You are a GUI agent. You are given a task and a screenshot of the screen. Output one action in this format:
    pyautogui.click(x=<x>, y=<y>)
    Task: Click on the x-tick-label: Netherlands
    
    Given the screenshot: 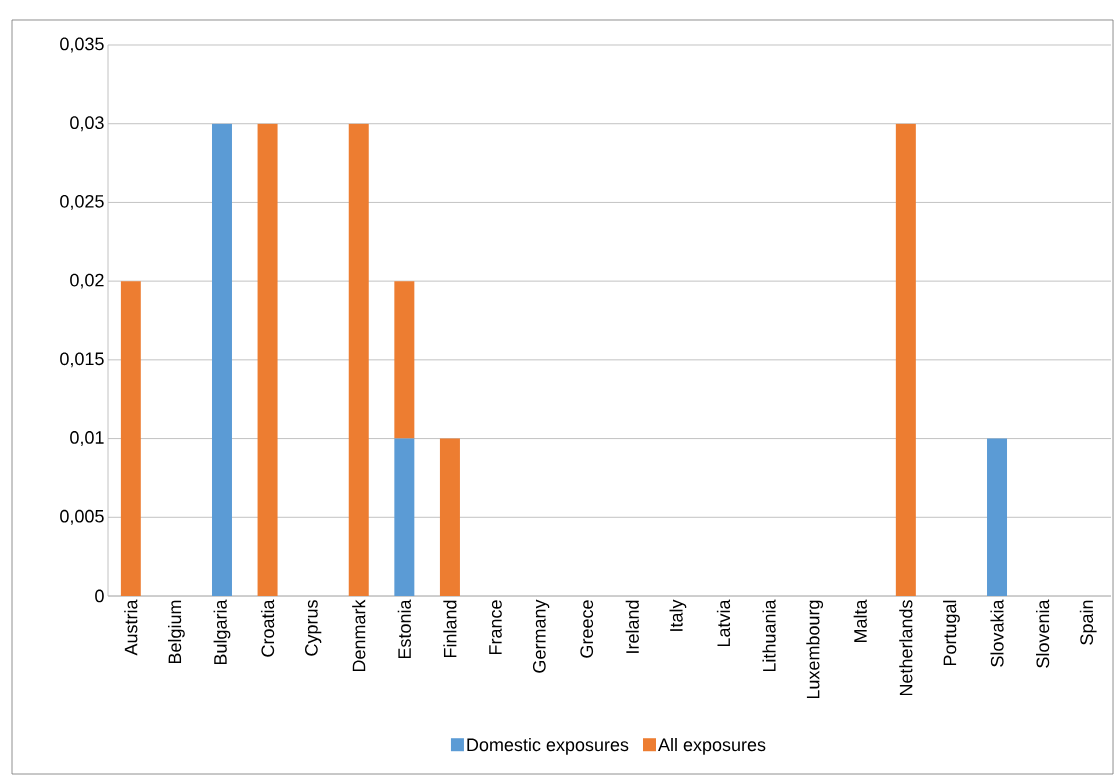 What is the action you would take?
    pyautogui.click(x=906, y=648)
    